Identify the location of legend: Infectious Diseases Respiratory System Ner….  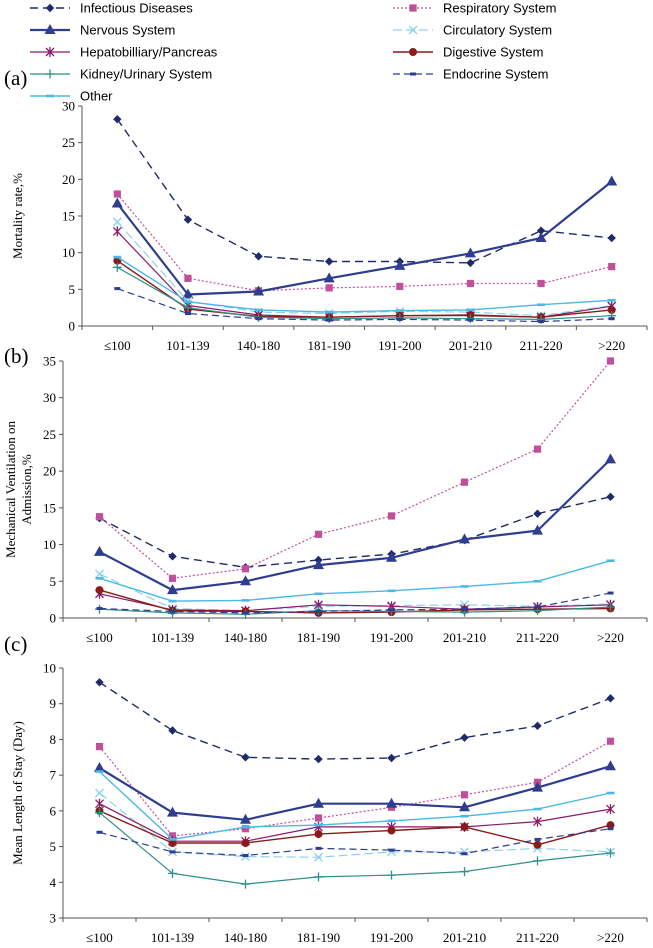
(293, 52).